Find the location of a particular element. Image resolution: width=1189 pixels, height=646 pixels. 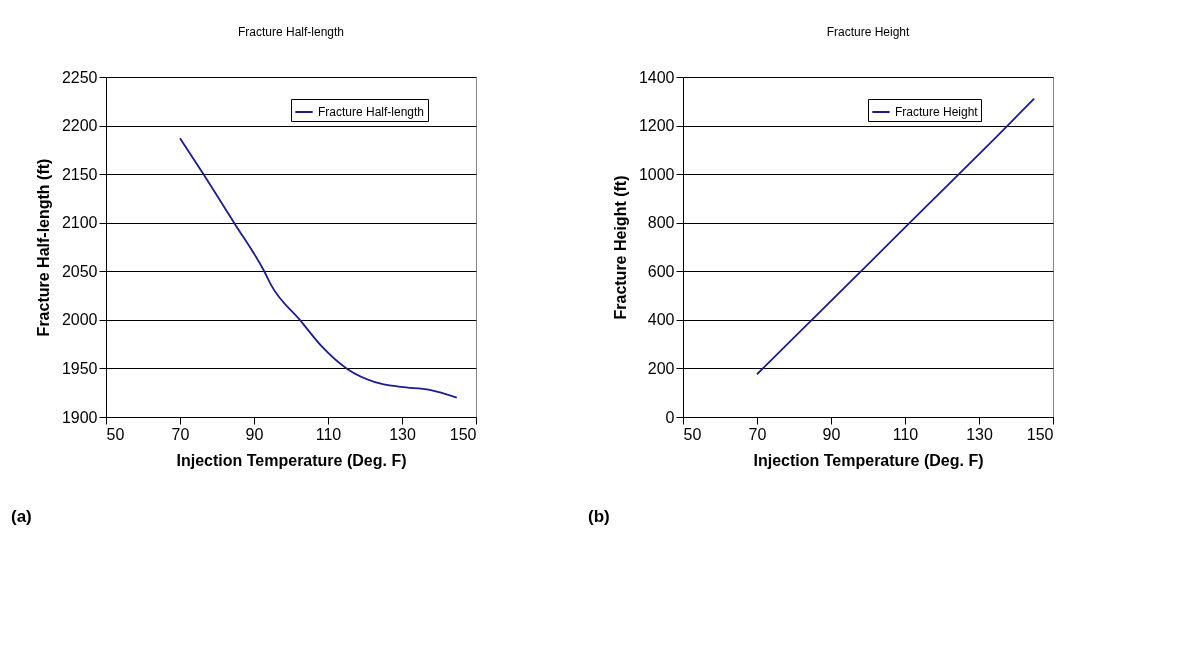

y-tick-label: 2150 is located at coordinates (79, 174).